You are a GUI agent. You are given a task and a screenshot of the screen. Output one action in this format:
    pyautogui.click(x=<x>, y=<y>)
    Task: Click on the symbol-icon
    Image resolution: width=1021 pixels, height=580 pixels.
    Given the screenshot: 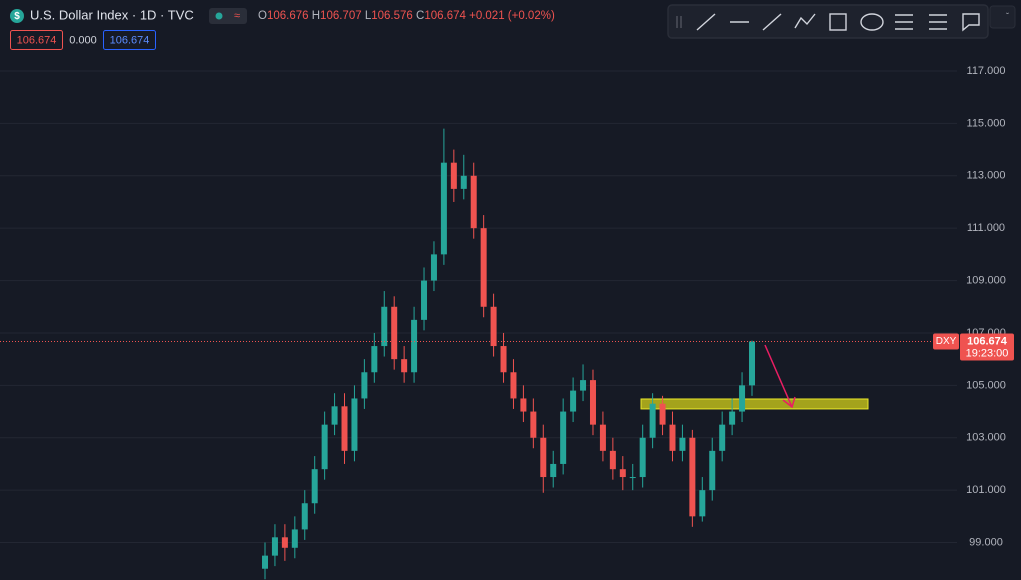 What is the action you would take?
    pyautogui.click(x=17, y=16)
    